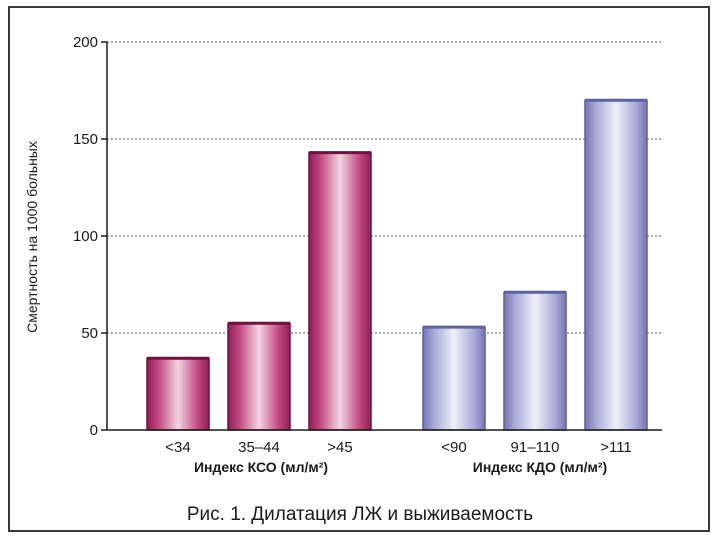 This screenshot has width=720, height=540. I want to click on group-2-title: Индекс КДО (мл/м²), so click(540, 467).